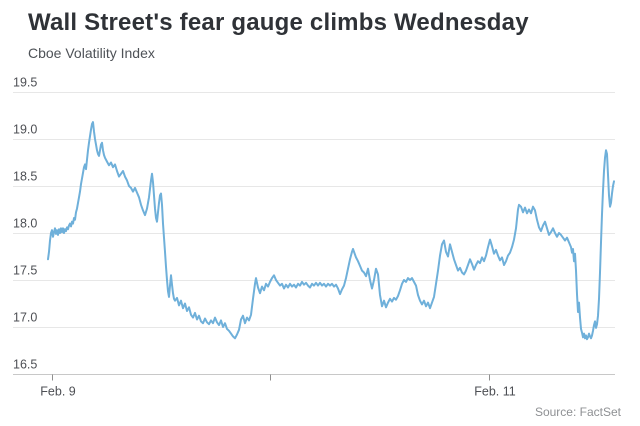 Image resolution: width=640 pixels, height=426 pixels. I want to click on y-tick-label: 18.0, so click(25, 224).